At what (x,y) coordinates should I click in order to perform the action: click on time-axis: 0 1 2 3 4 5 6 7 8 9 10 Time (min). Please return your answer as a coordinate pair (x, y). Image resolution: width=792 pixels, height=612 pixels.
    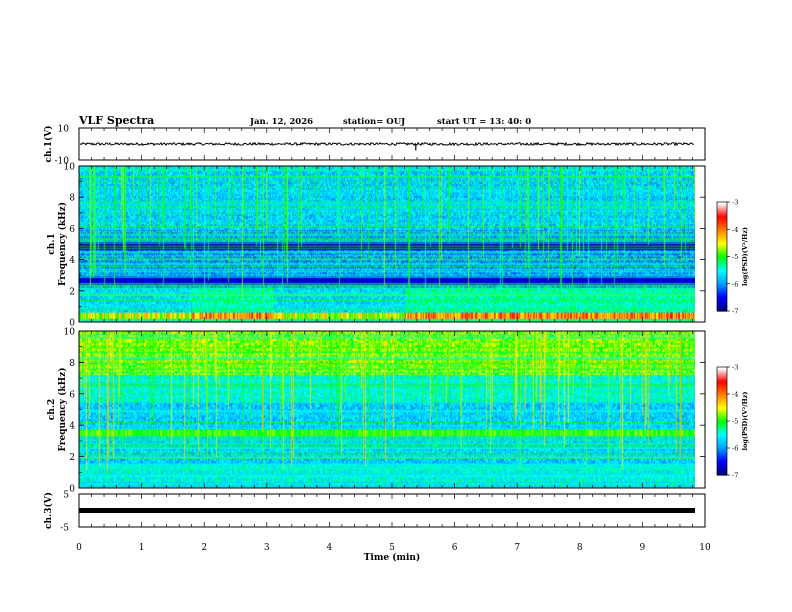
    Looking at the image, I should click on (393, 553).